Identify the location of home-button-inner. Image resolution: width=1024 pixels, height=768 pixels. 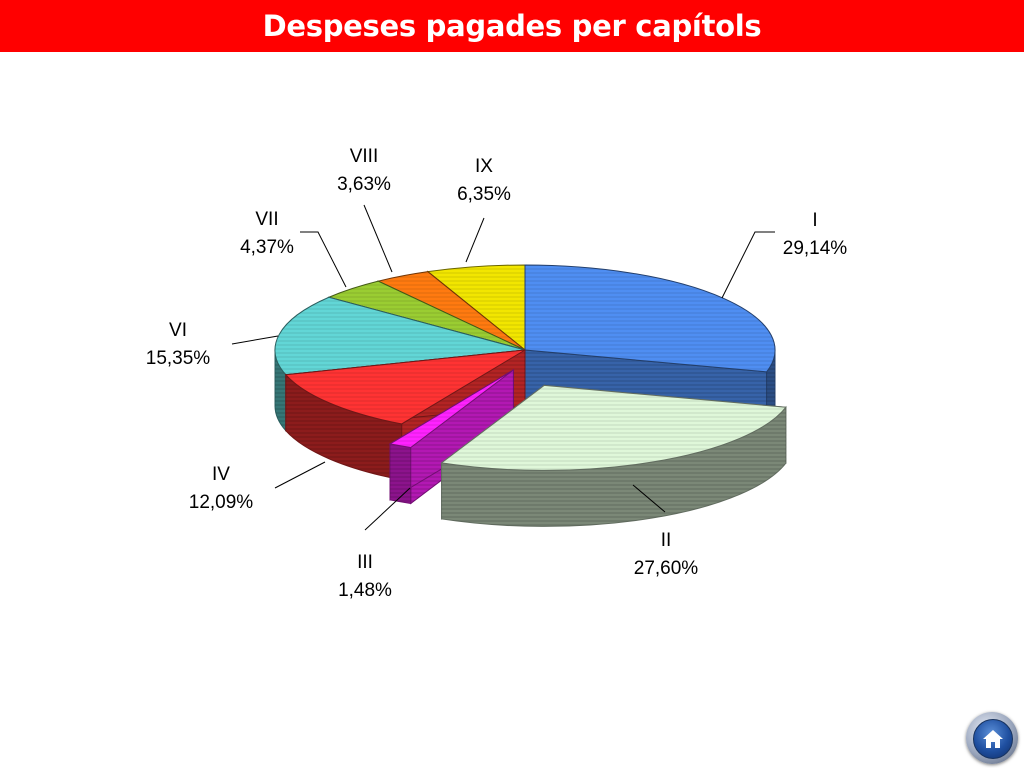
(993, 739).